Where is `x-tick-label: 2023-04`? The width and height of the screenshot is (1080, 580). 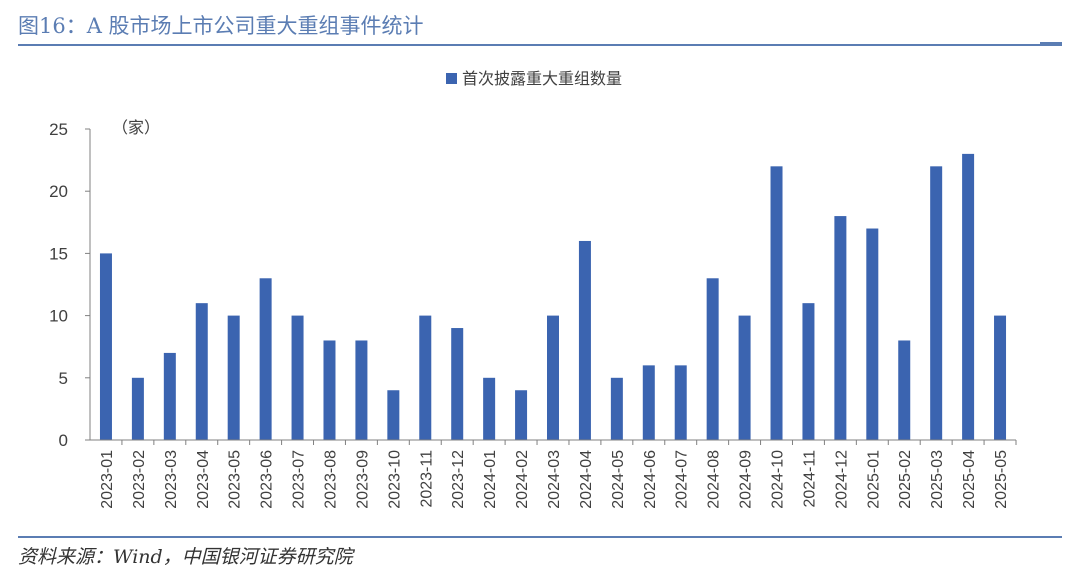
x-tick-label: 2023-04 is located at coordinates (203, 479).